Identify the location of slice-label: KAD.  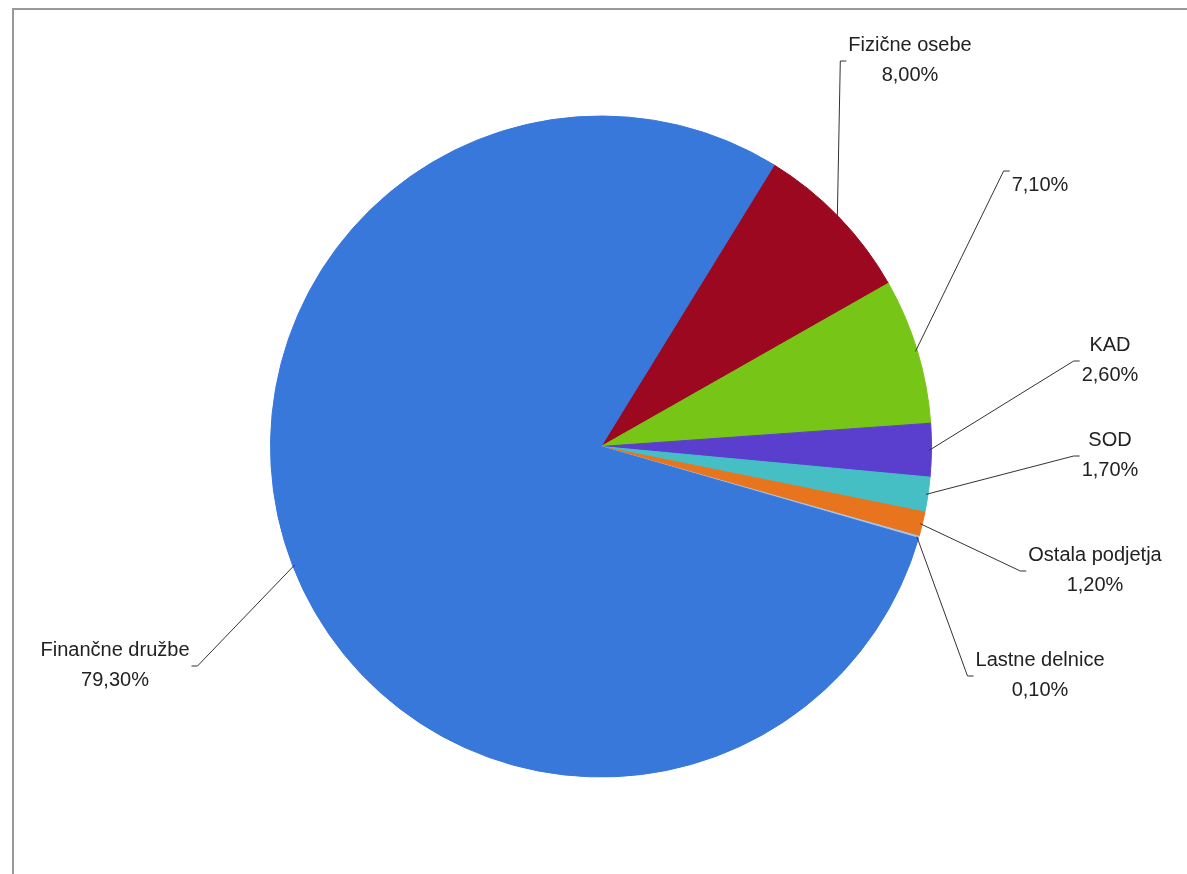
(1110, 343).